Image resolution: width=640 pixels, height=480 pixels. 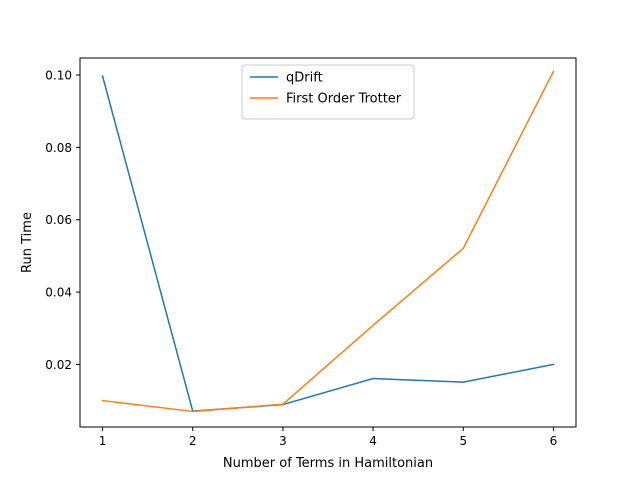 I want to click on x-axis-ticks: 1 2 3 4 5 6, so click(x=328, y=437).